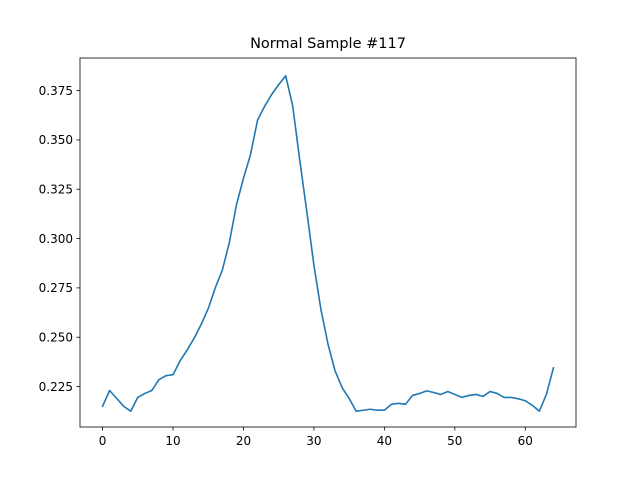 The width and height of the screenshot is (640, 480). I want to click on y-tick-label: 0.225, so click(56, 387).